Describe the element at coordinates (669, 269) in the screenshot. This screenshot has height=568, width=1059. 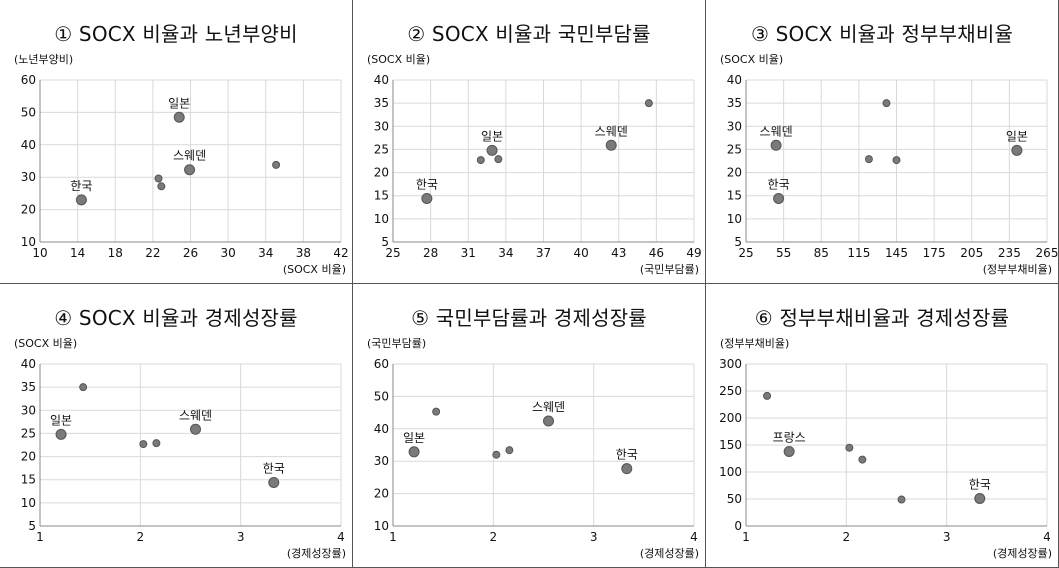
I see `x-axis-label: (국민부담률)` at that location.